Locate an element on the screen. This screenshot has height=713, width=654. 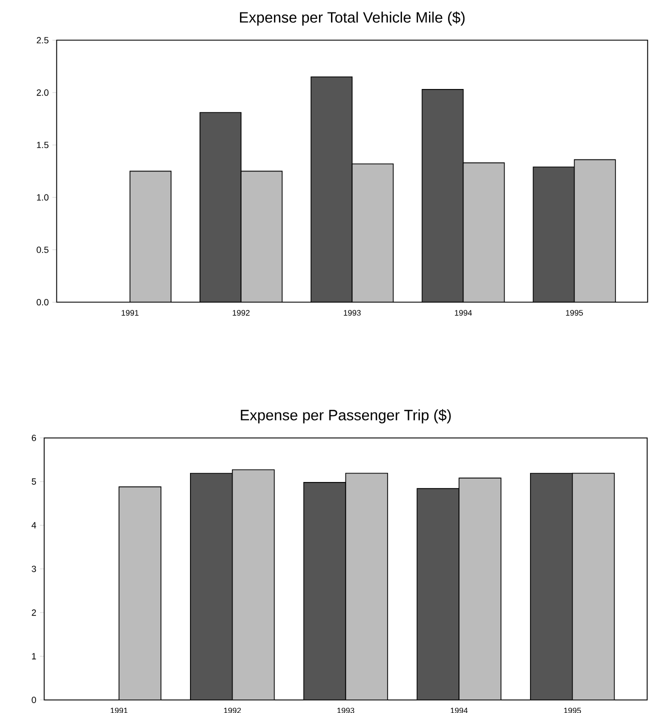
y-tick-label: 0 is located at coordinates (34, 700).